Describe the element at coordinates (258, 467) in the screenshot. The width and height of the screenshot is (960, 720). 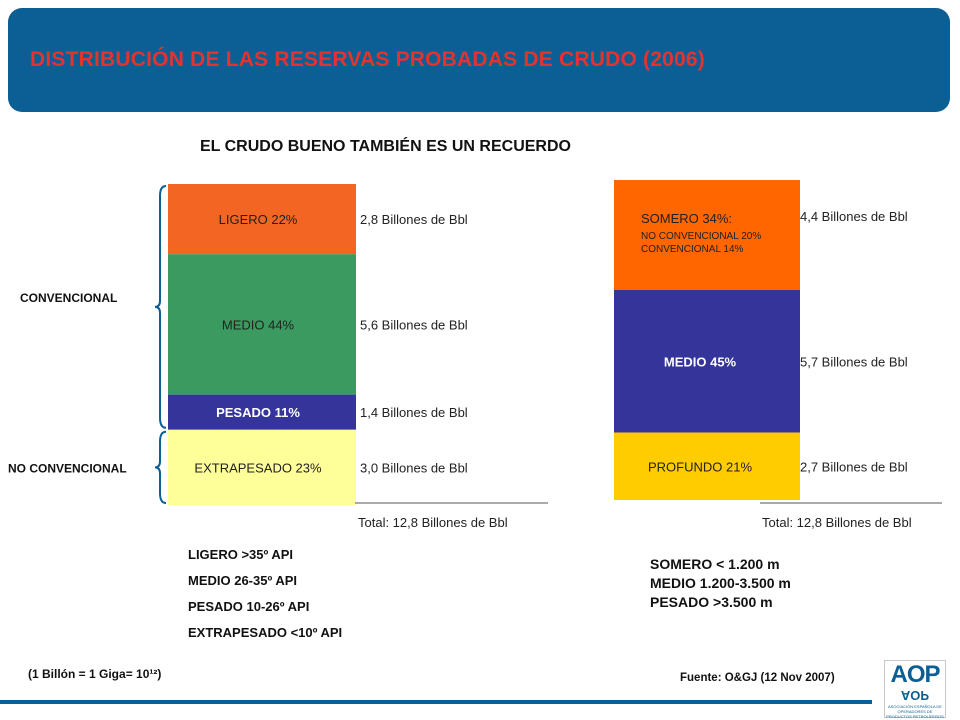
I see `segment-label-0-3: EXTRAPESADO 23%` at that location.